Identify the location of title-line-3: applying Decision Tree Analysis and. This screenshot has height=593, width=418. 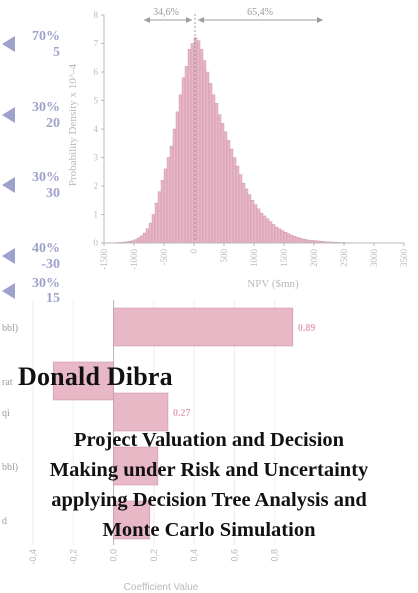
(209, 500).